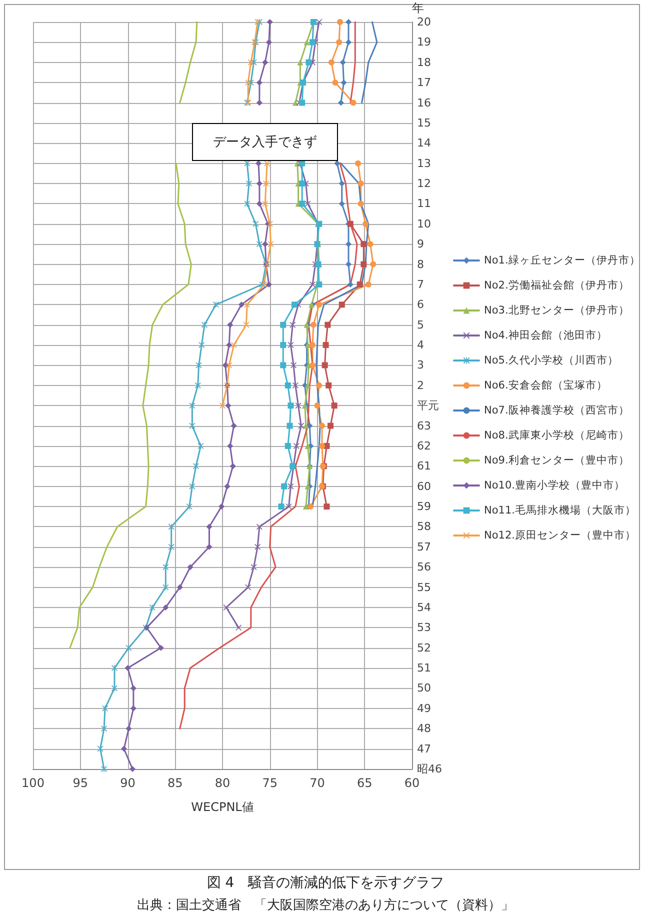  What do you see at coordinates (546, 335) in the screenshot?
I see `legend-label: No4.神田会館（池田市）` at bounding box center [546, 335].